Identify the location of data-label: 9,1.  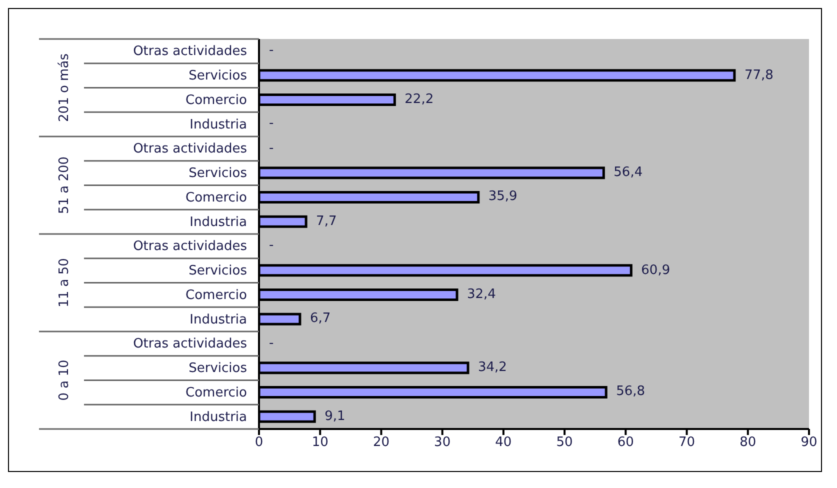
(335, 417).